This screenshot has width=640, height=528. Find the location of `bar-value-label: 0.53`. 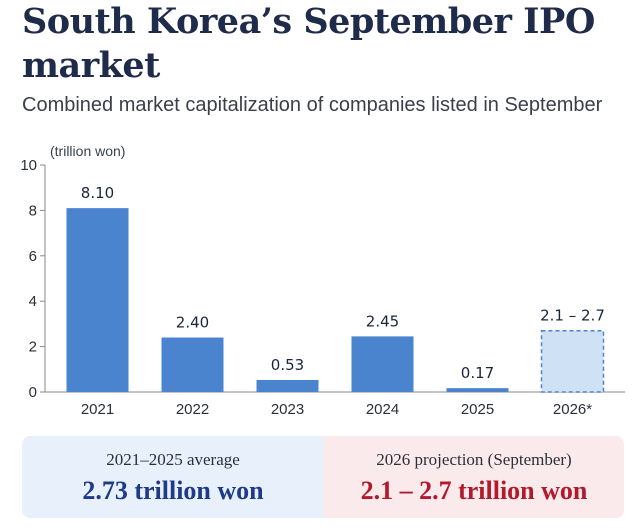

bar-value-label: 0.53 is located at coordinates (287, 365).